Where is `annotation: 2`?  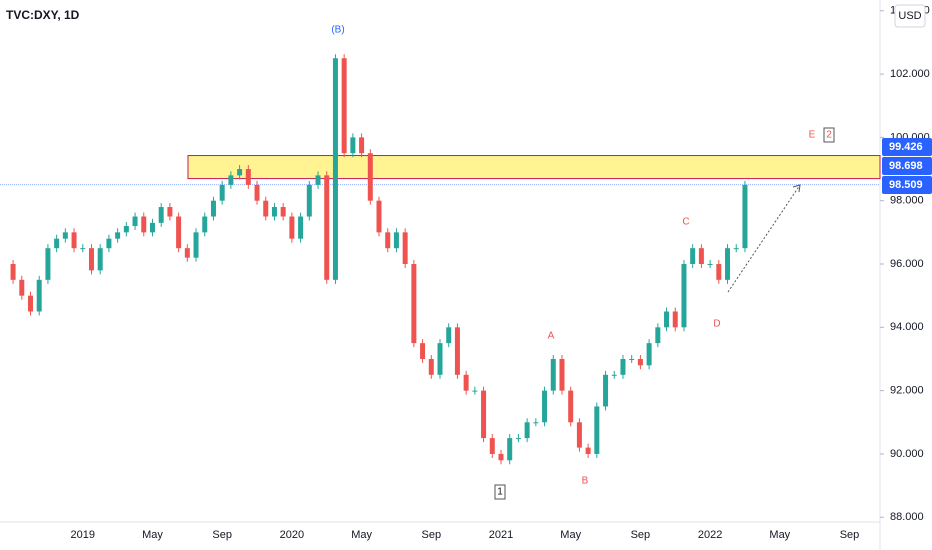 annotation: 2 is located at coordinates (829, 135).